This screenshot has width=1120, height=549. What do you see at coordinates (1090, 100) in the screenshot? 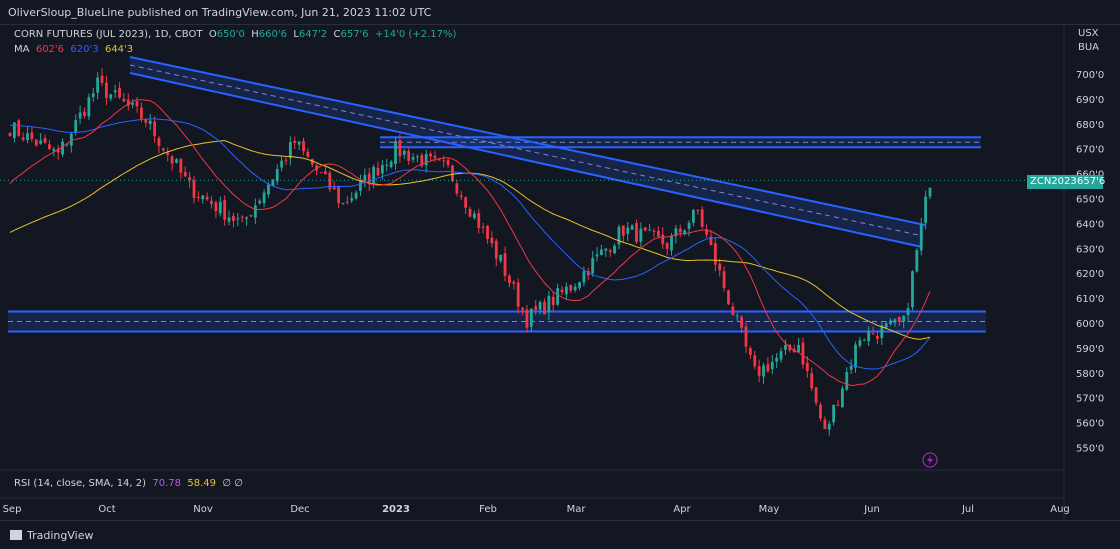
I see `y-tick-label: 690'0` at bounding box center [1090, 100].